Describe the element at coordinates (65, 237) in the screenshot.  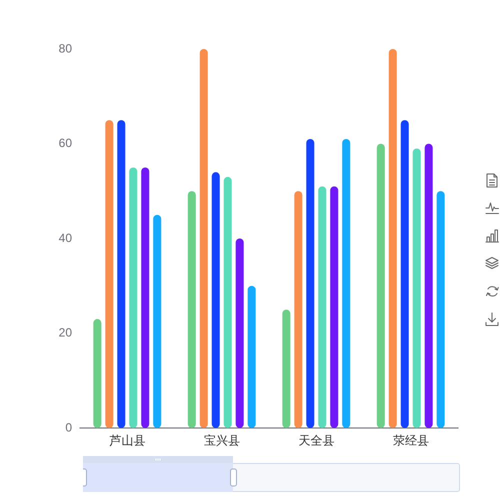
I see `y-tick-label: 40` at that location.